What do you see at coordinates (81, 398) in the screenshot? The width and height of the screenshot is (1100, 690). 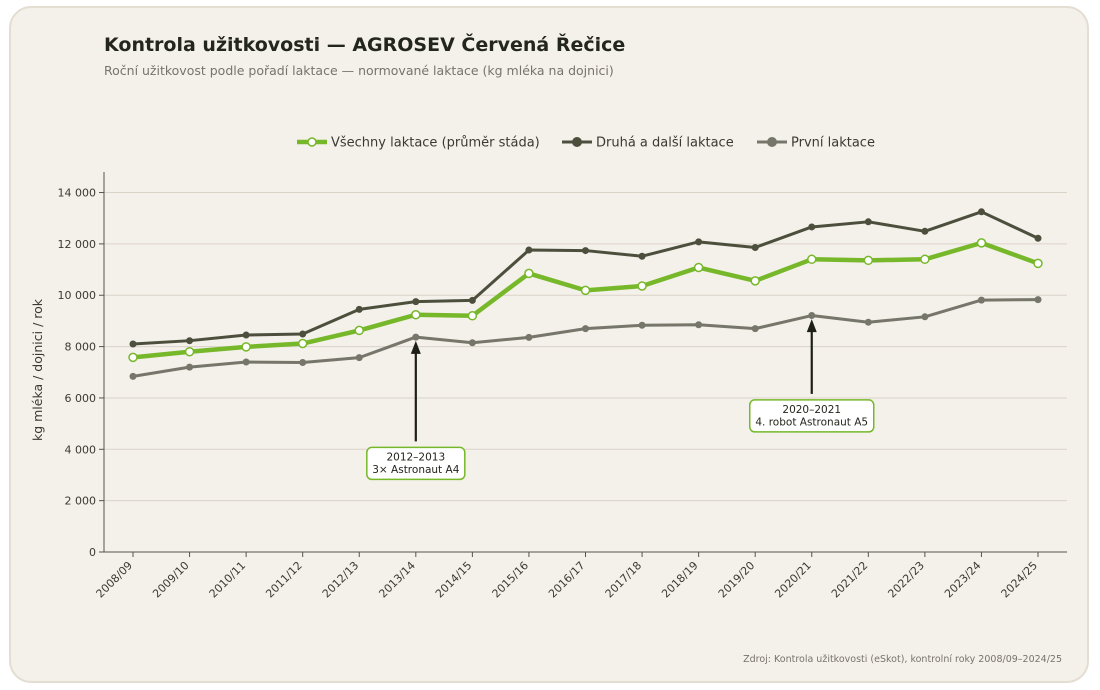 I see `y-tick-label: 6 000` at bounding box center [81, 398].